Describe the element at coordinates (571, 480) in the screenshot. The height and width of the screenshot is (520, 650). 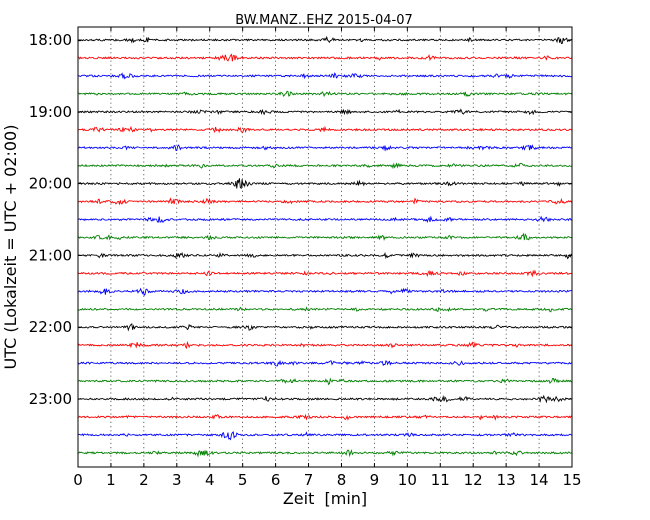
I see `x-tick-label: 15` at that location.